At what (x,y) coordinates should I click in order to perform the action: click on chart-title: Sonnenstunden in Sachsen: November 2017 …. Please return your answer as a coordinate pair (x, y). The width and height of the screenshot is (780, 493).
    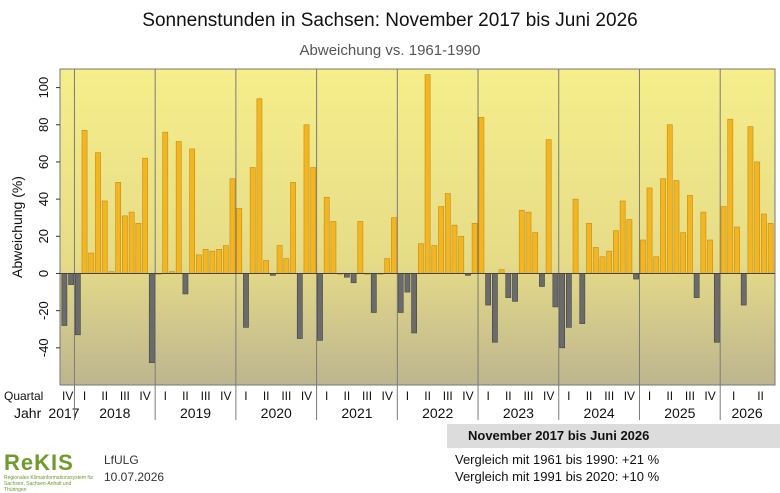
    Looking at the image, I should click on (390, 20).